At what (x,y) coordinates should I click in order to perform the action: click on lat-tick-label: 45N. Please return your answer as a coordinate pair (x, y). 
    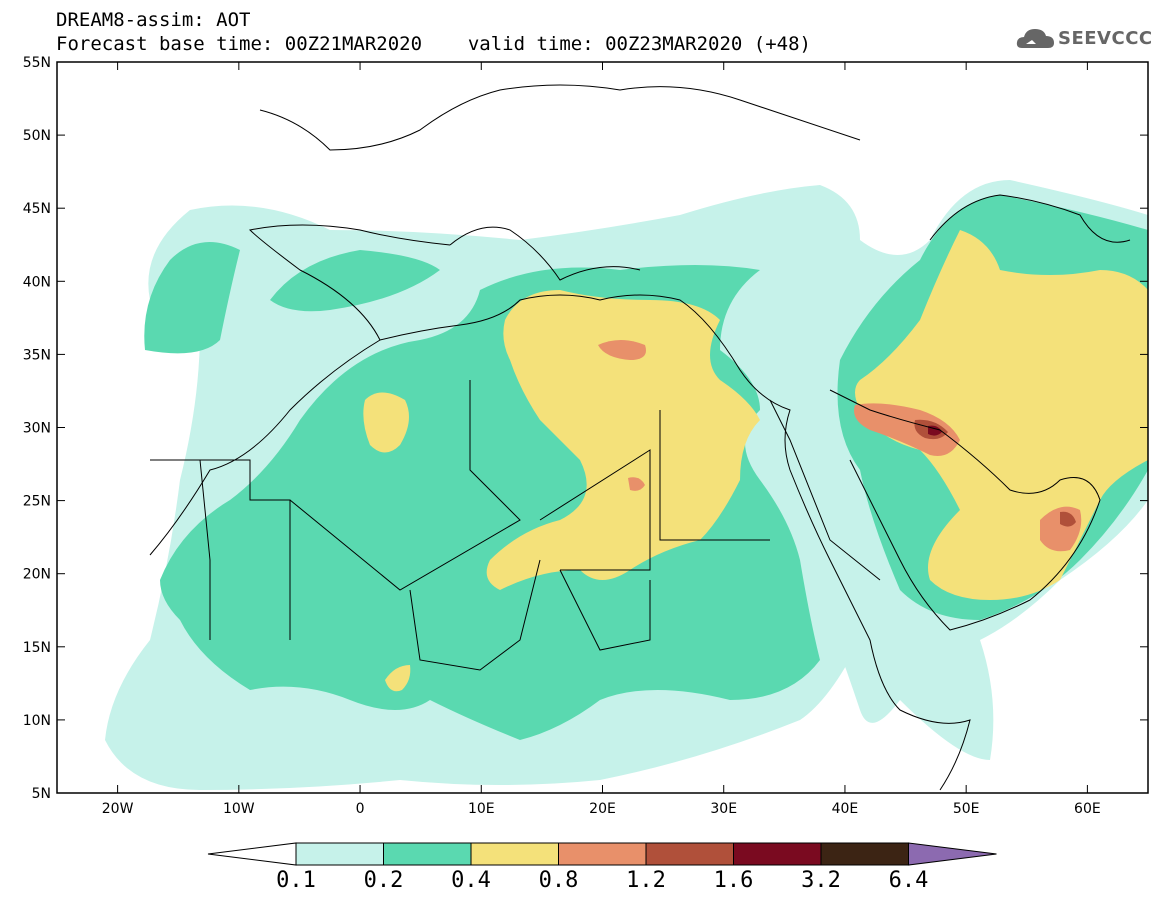
    Looking at the image, I should click on (37, 209).